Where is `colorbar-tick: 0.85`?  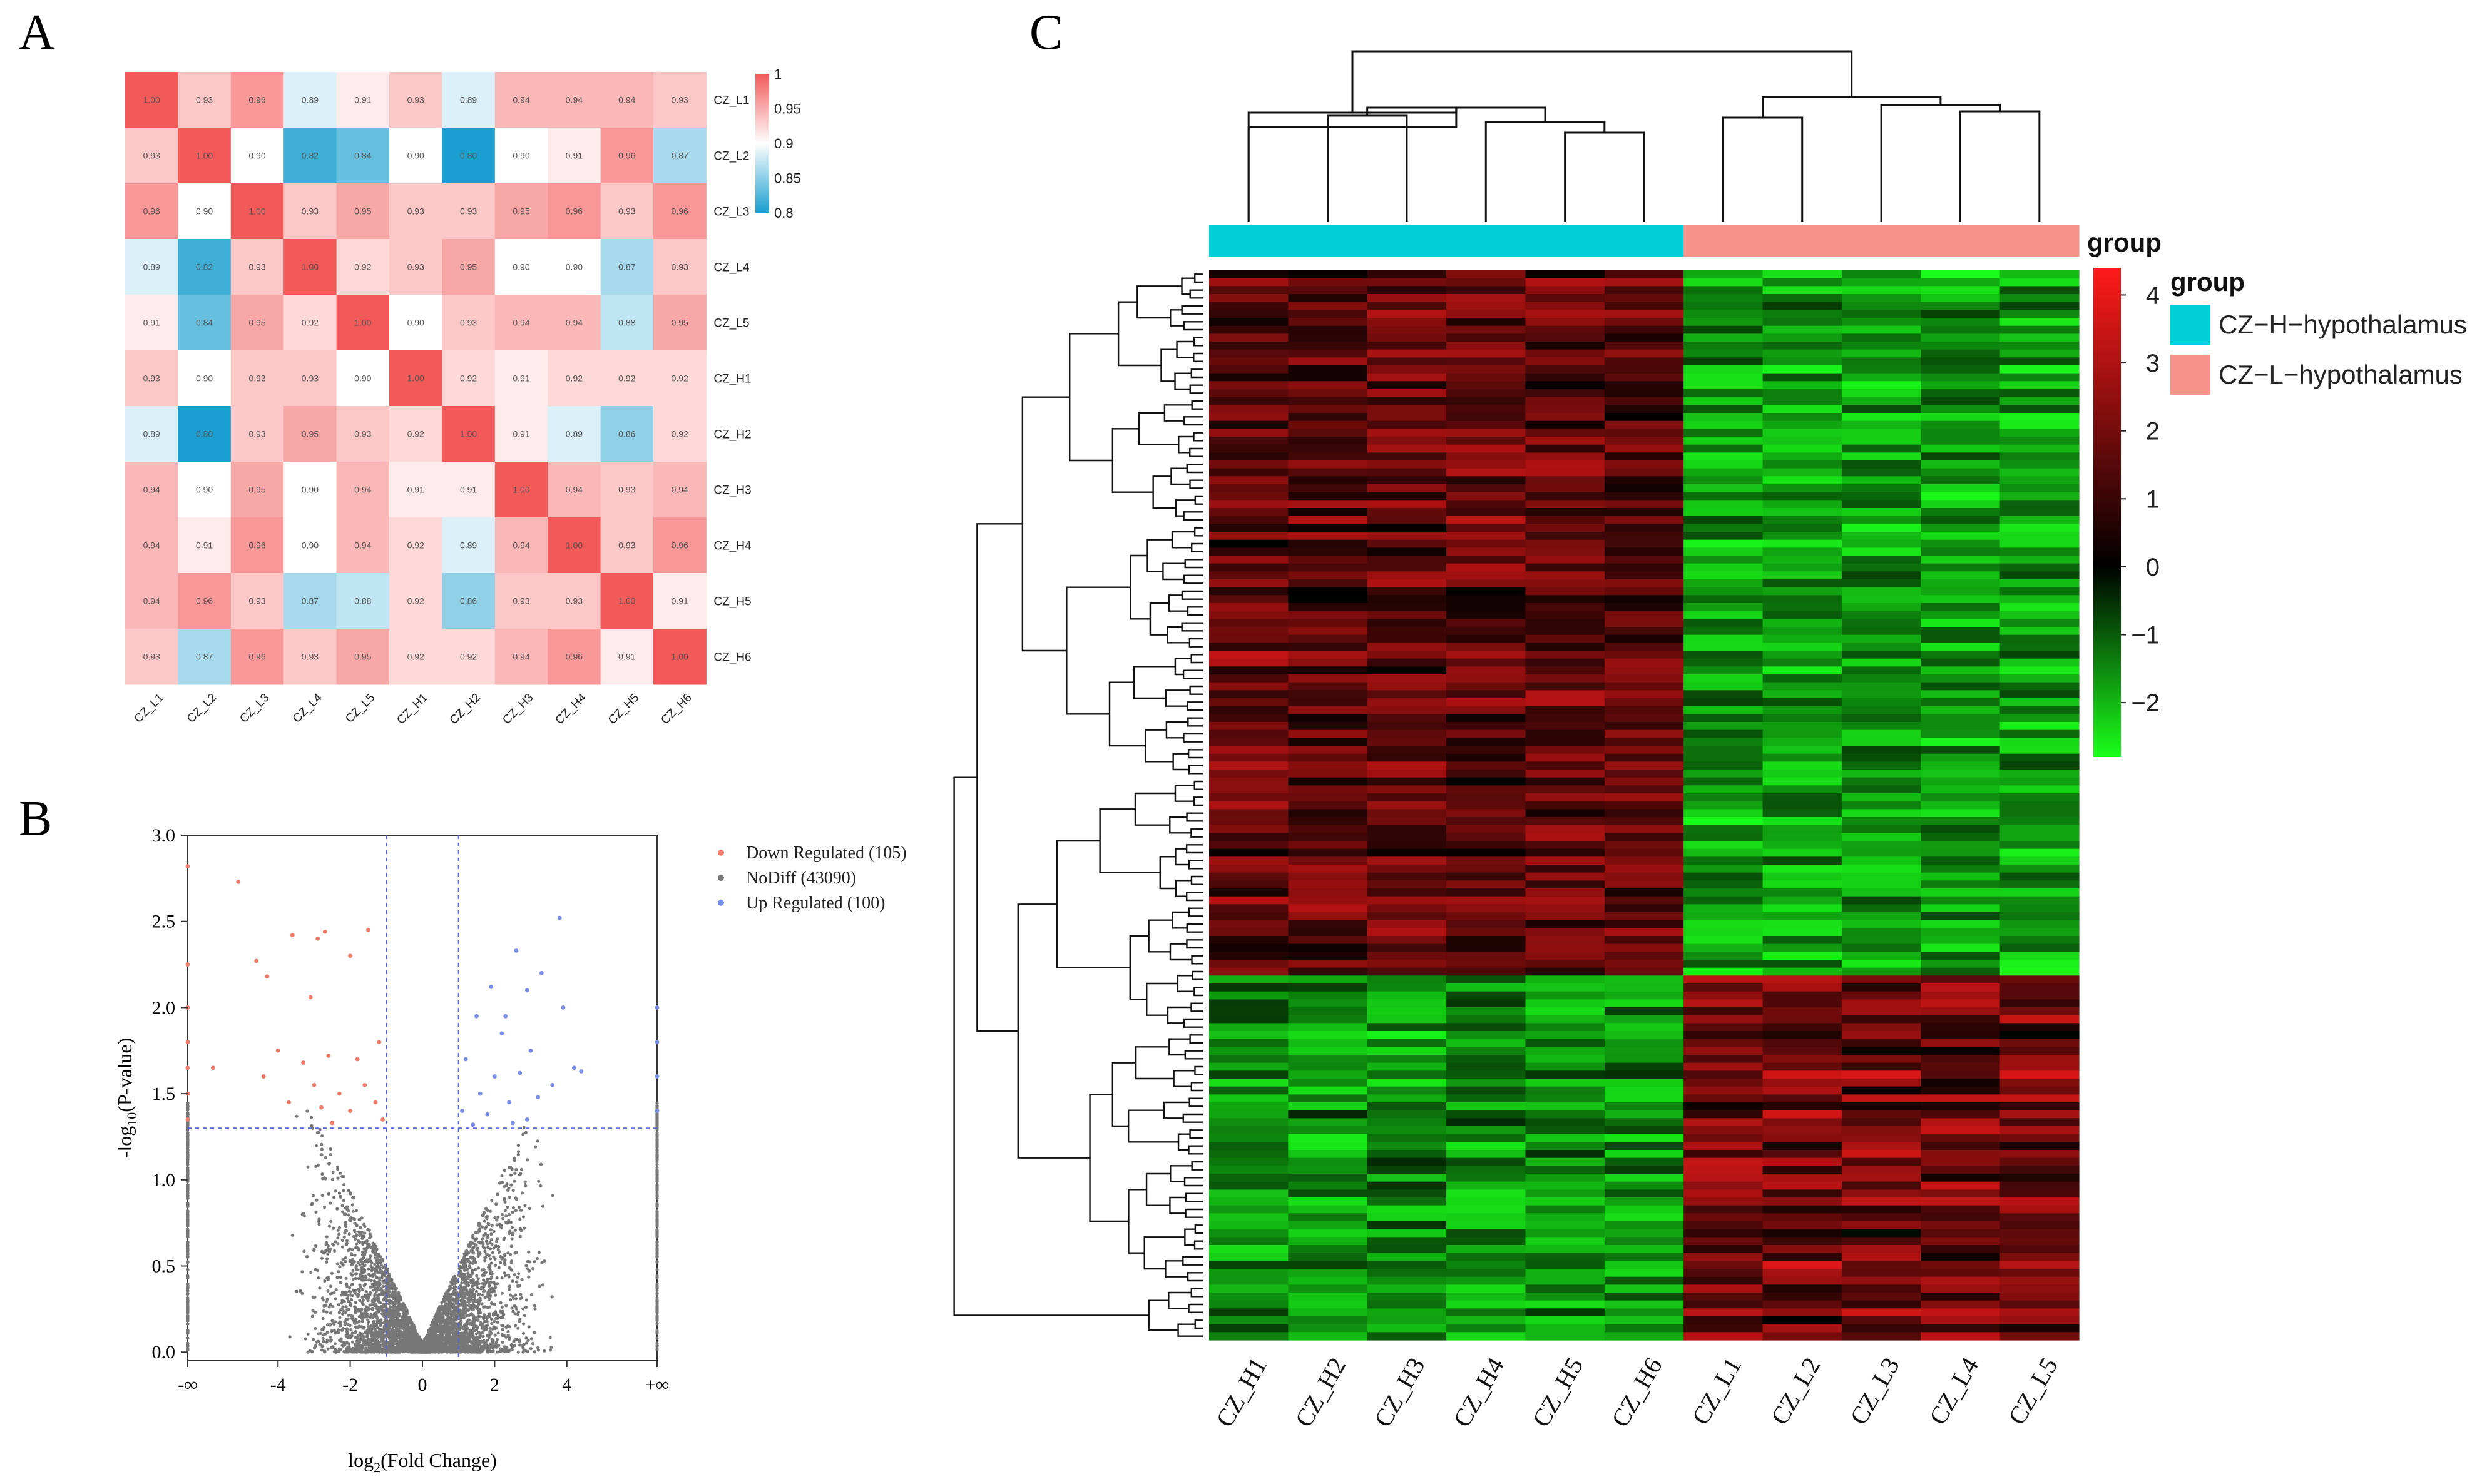 colorbar-tick: 0.85 is located at coordinates (787, 178).